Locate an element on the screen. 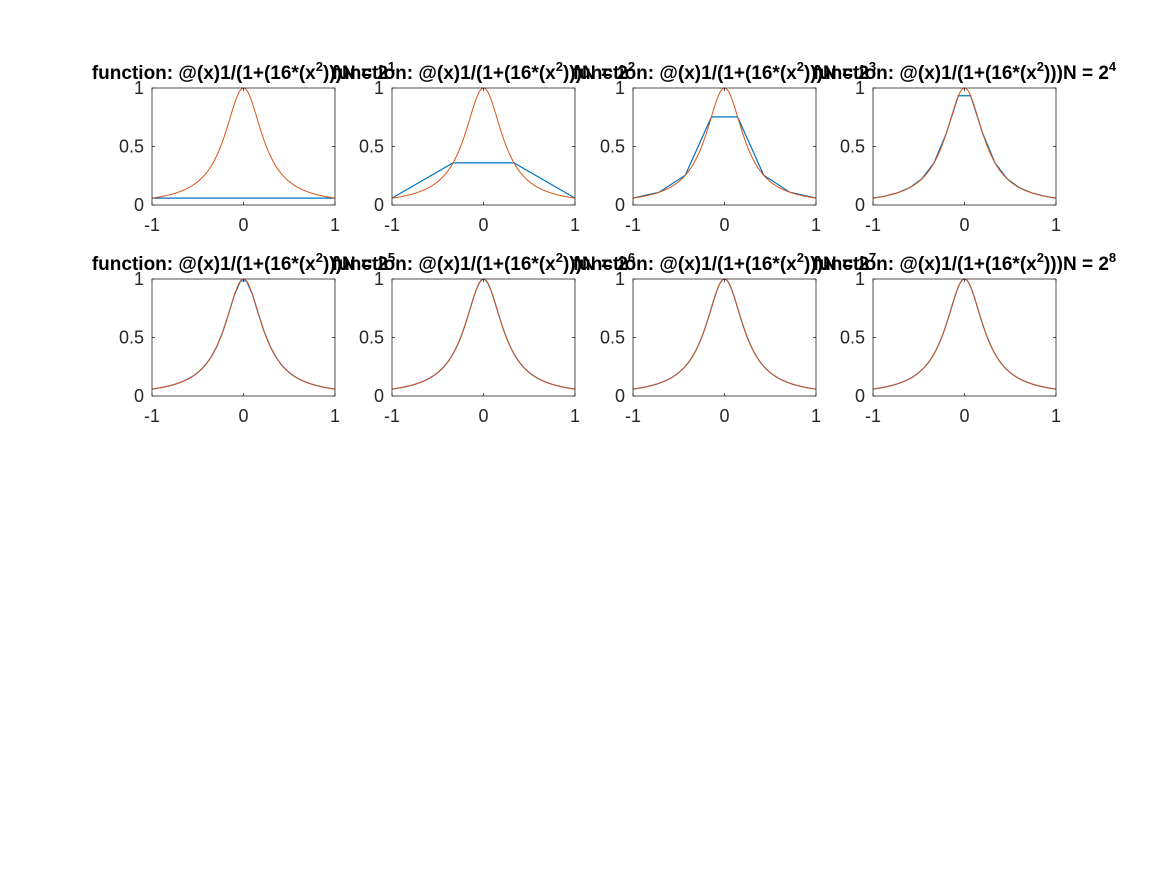 This screenshot has height=875, width=1167. subplot-3: -1 0 100.51 is located at coordinates (710, 156).